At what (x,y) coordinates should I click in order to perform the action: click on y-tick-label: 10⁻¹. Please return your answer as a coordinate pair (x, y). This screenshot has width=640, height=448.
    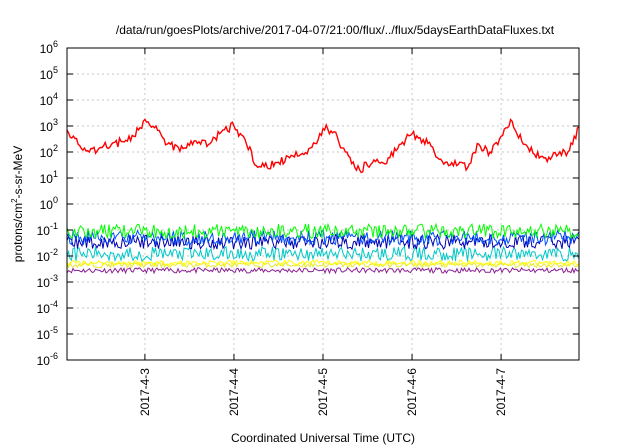
    Looking at the image, I should click on (47, 229).